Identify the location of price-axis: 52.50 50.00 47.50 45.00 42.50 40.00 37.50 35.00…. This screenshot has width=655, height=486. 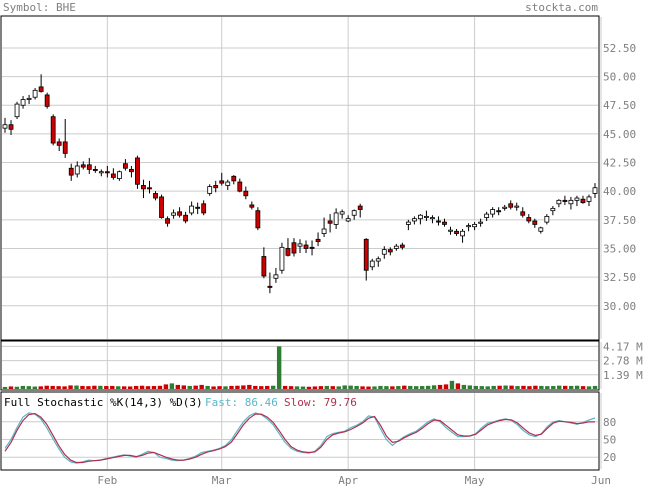
(619, 177).